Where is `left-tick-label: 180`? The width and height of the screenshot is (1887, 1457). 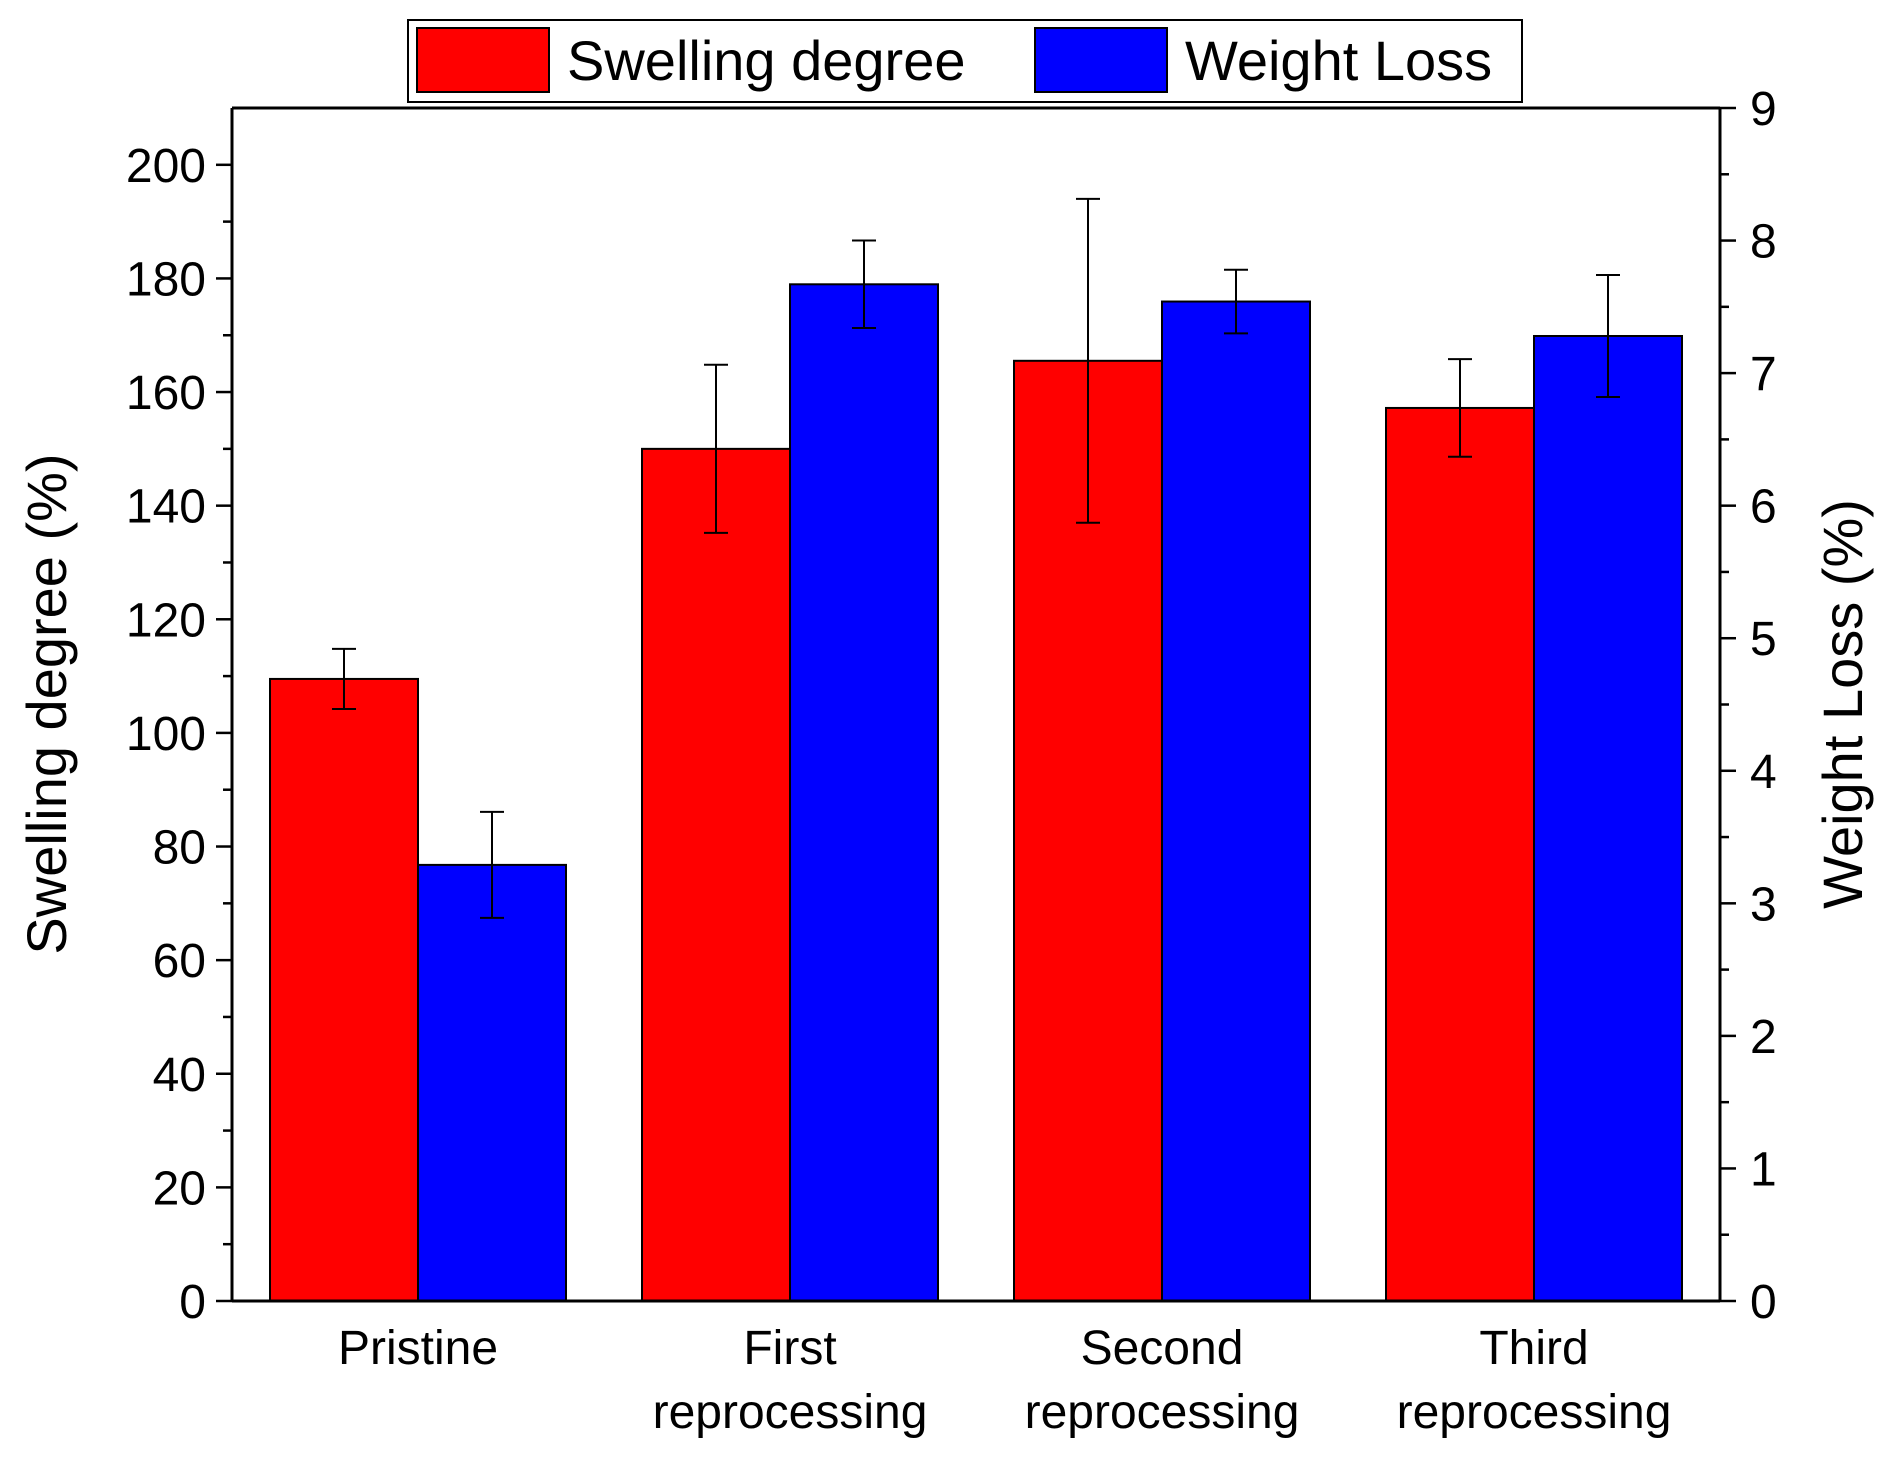 left-tick-label: 180 is located at coordinates (166, 279).